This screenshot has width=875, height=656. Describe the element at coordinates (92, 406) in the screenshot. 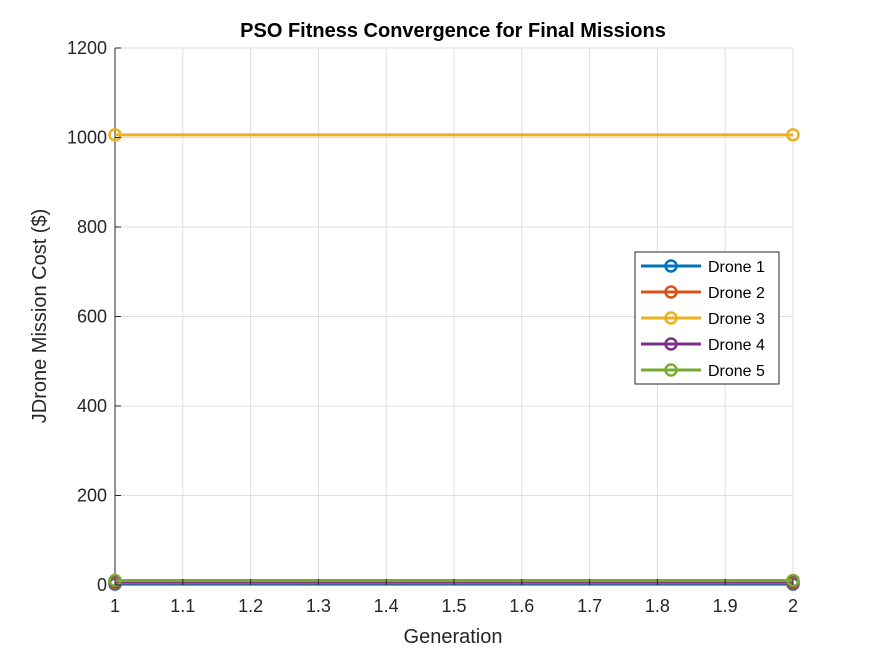

I see `y-tick-label: 400` at that location.